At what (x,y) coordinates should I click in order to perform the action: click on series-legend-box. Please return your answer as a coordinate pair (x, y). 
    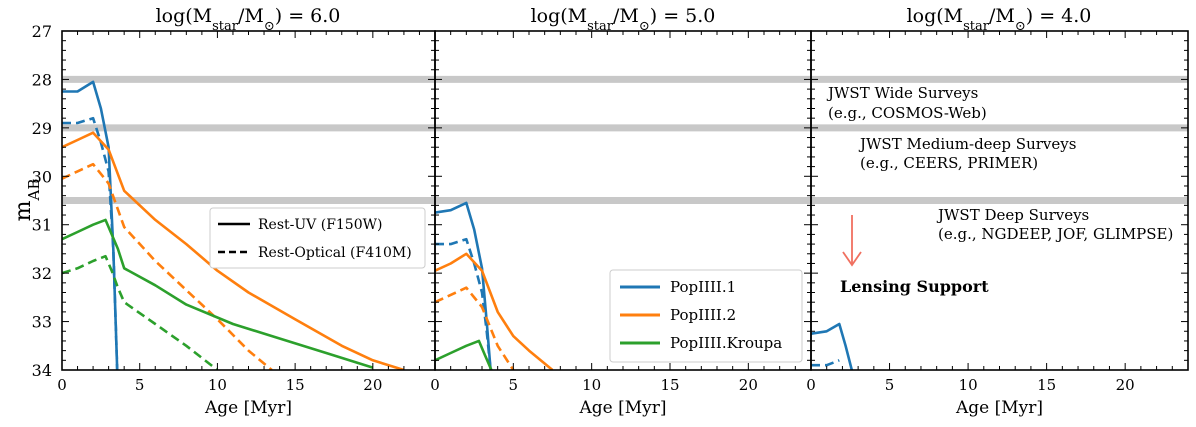
    Looking at the image, I should click on (706, 316).